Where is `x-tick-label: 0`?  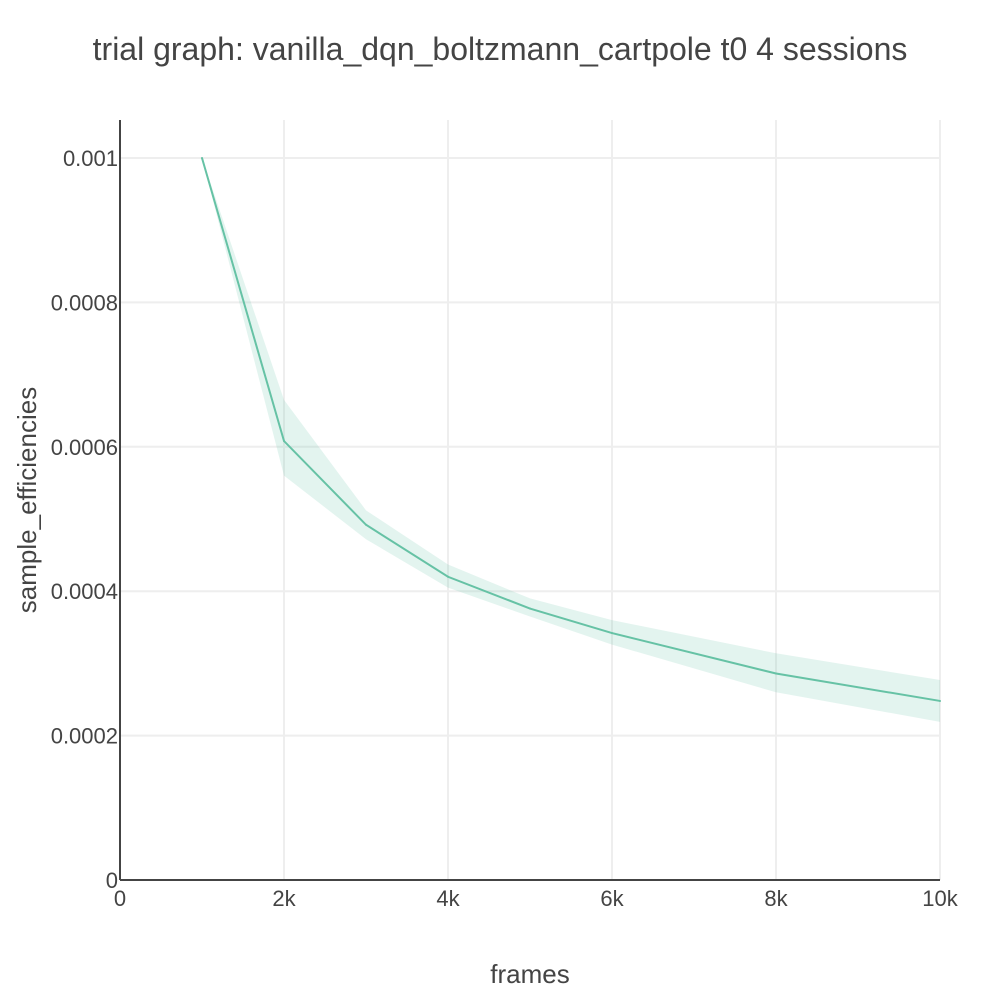
x-tick-label: 0 is located at coordinates (120, 898).